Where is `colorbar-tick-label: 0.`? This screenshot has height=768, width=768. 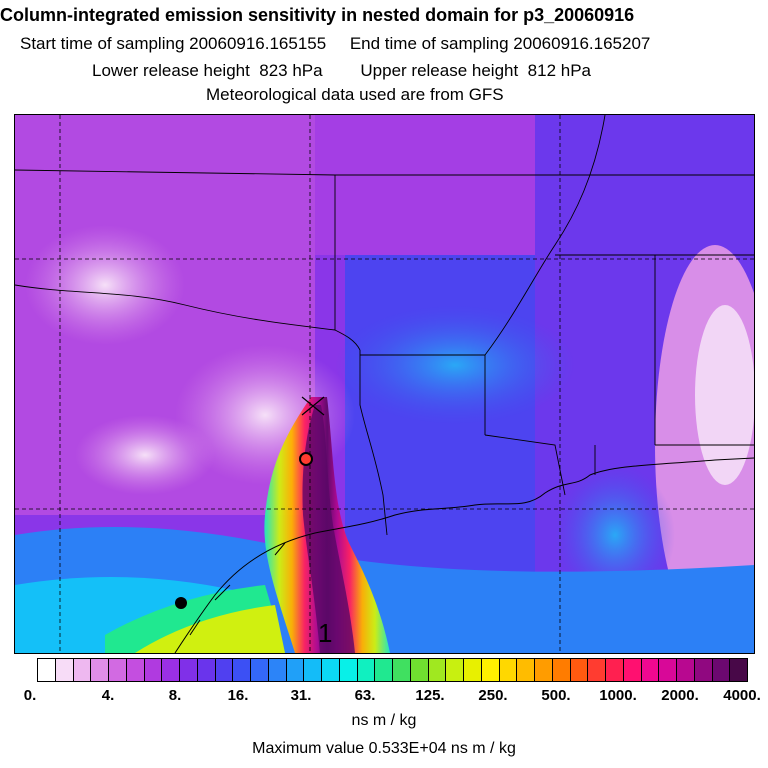 colorbar-tick-label: 0. is located at coordinates (30, 695).